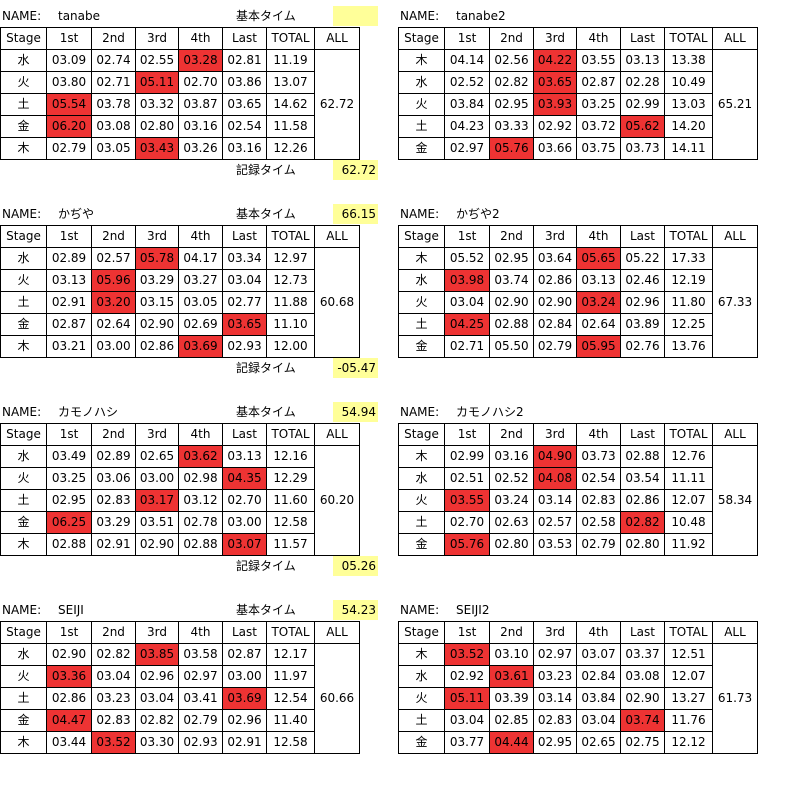  I want to click on time-cell: 02.70, so click(467, 522).